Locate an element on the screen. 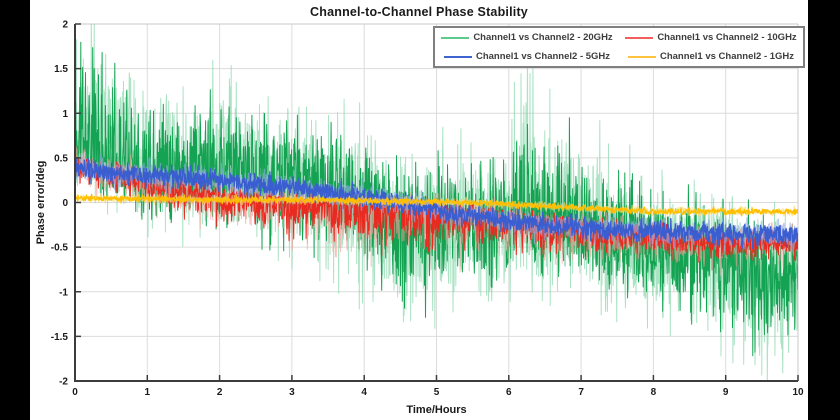 The height and width of the screenshot is (420, 840). y-tick-label: -2 is located at coordinates (63, 382).